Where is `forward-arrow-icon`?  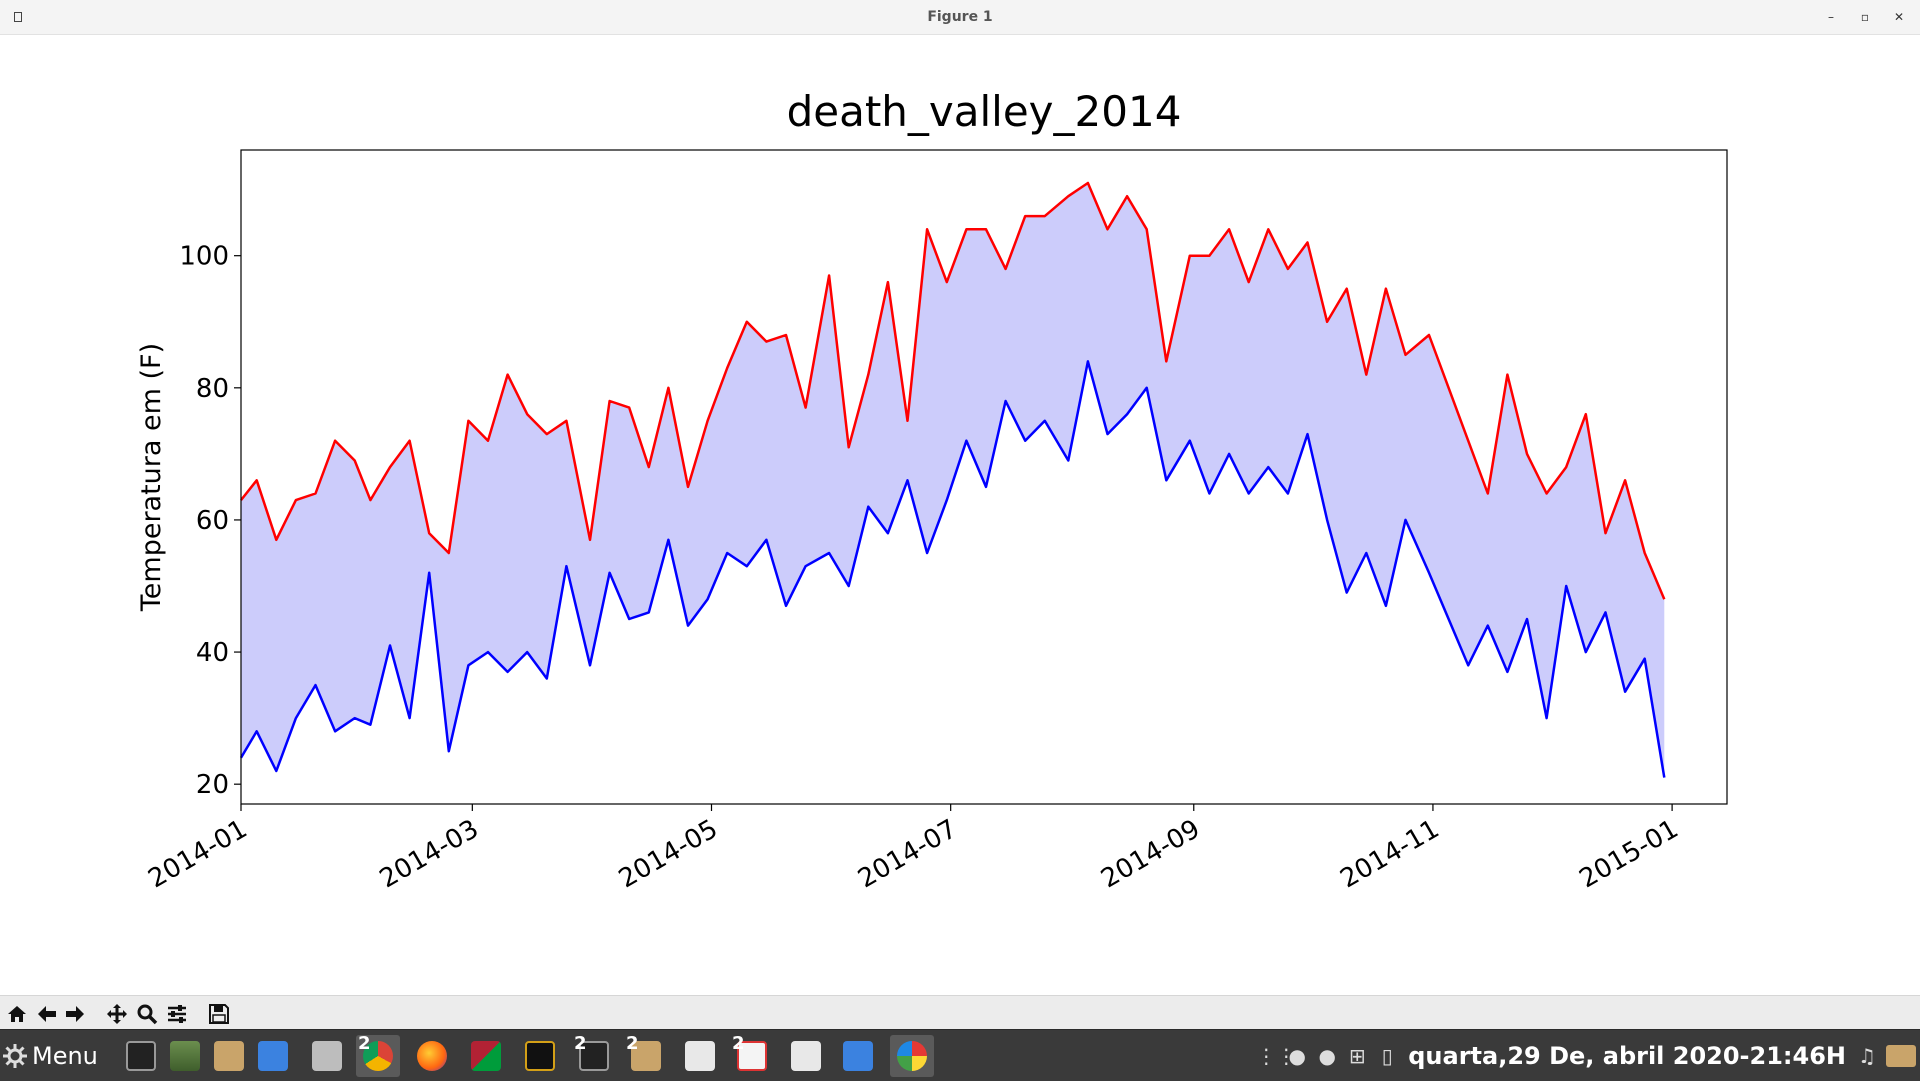
forward-arrow-icon is located at coordinates (75, 1014).